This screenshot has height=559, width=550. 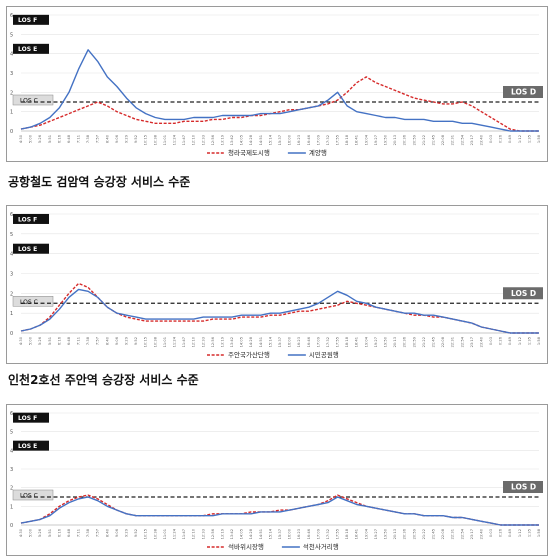 I want to click on x-tick-label: 4:30, so click(x=21, y=340).